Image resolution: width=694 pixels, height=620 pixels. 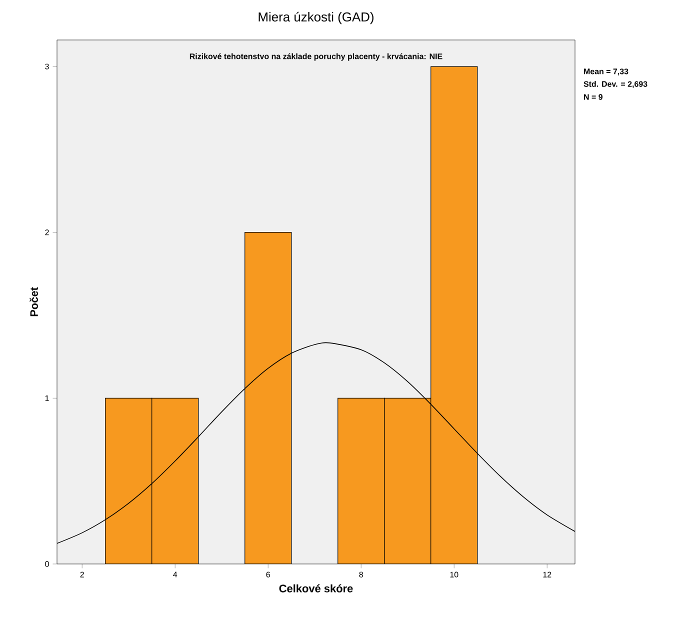 What do you see at coordinates (316, 588) in the screenshot?
I see `x-axis-title: Celkové skóre` at bounding box center [316, 588].